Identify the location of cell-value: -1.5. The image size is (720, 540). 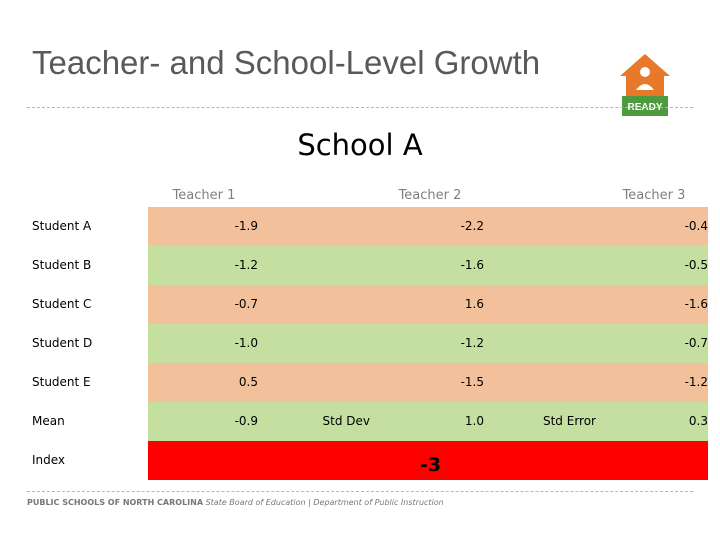
(472, 382).